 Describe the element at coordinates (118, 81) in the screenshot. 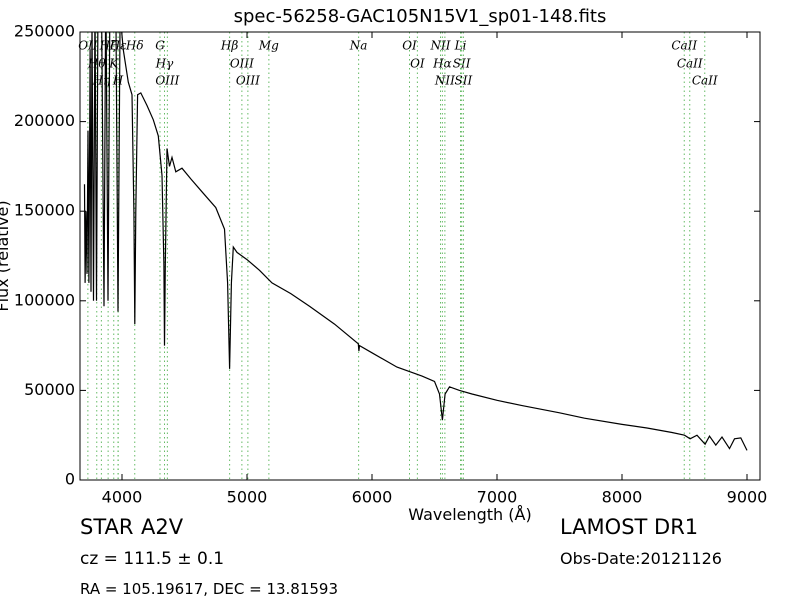

I see `feature-label: H` at that location.